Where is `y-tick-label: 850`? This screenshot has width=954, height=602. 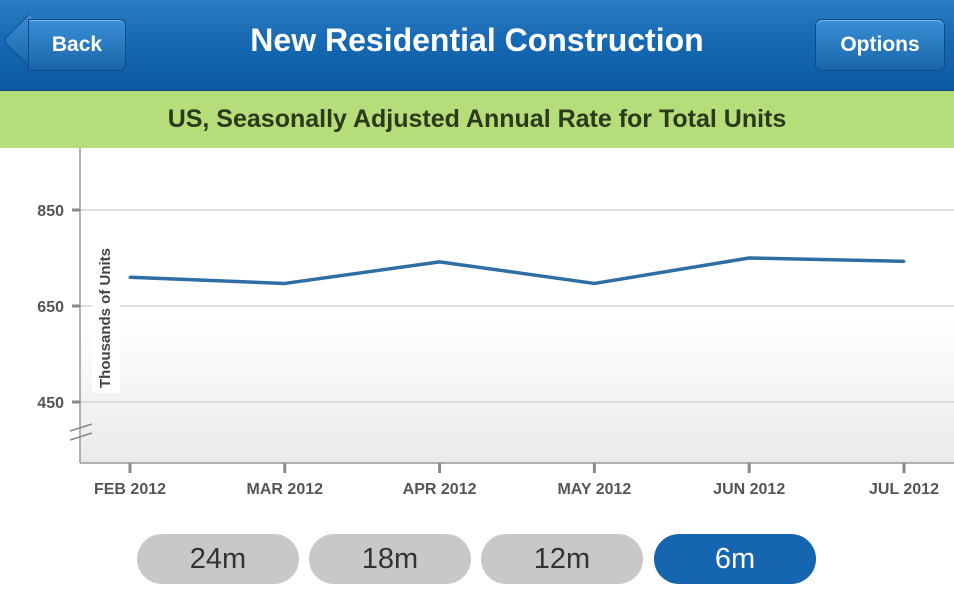 y-tick-label: 850 is located at coordinates (50, 211).